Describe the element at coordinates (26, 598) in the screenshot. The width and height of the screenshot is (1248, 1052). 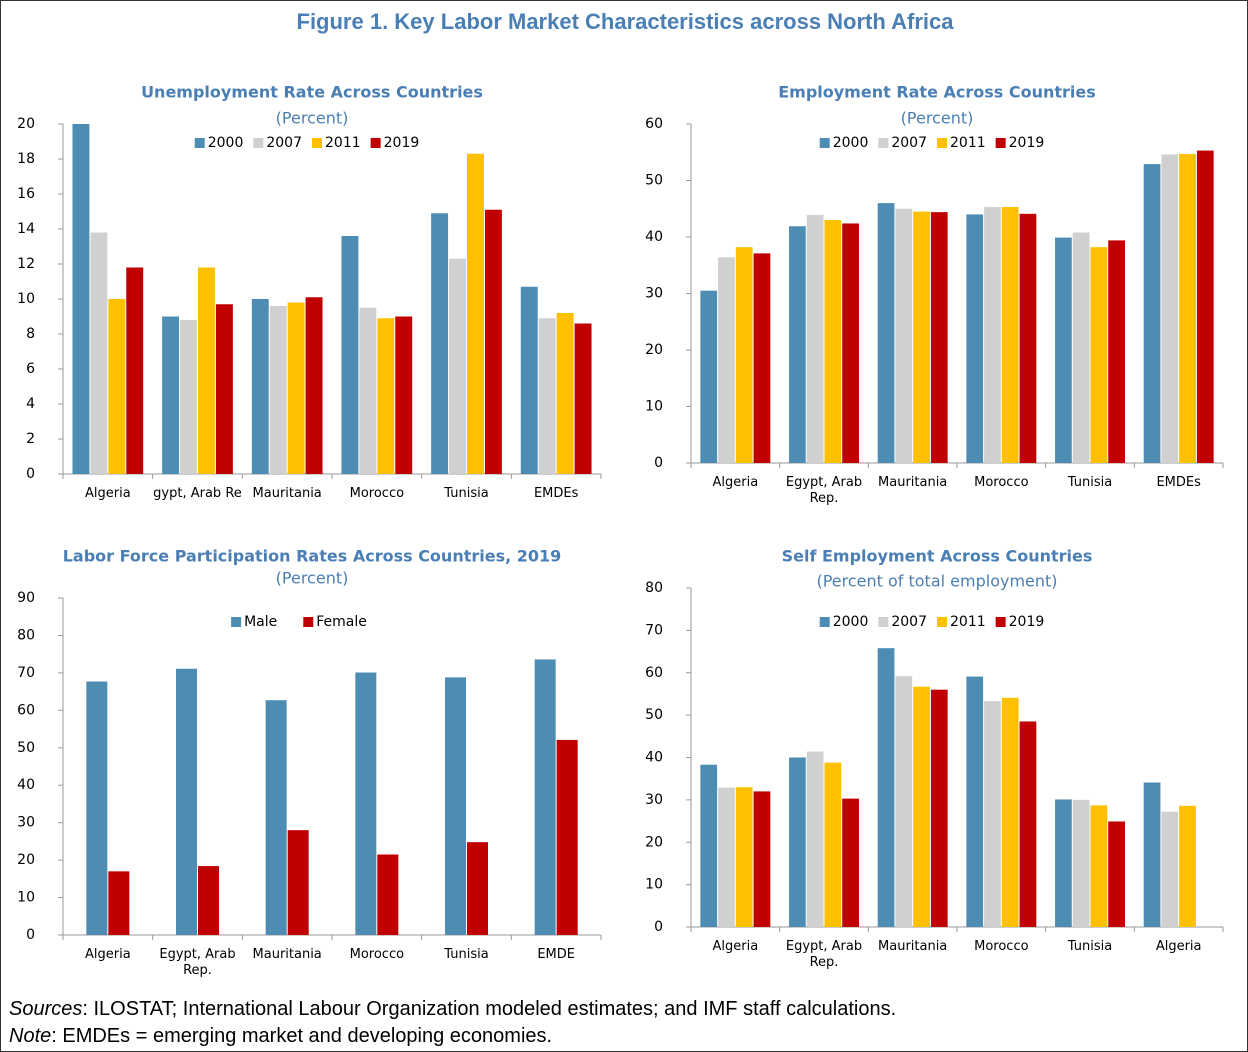
I see `y-tick-label: 90` at that location.